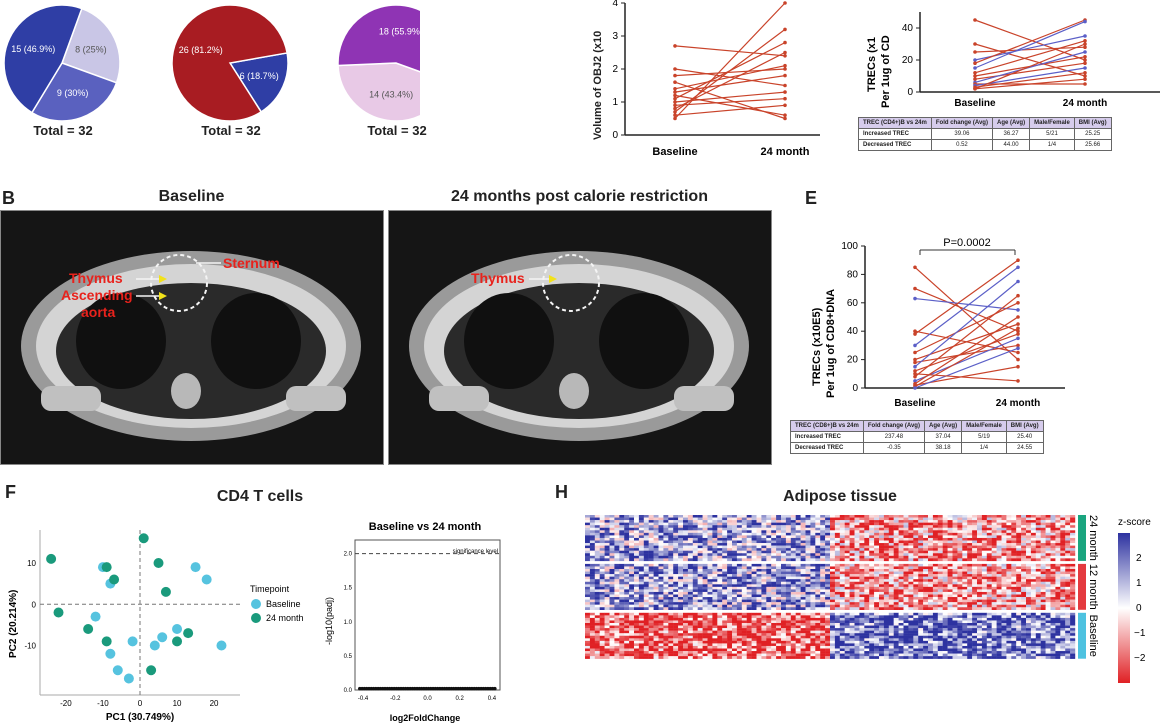 The height and width of the screenshot is (725, 1170). What do you see at coordinates (785, 152) in the screenshot?
I see `obj2-xlabel-24month: 24 month` at bounding box center [785, 152].